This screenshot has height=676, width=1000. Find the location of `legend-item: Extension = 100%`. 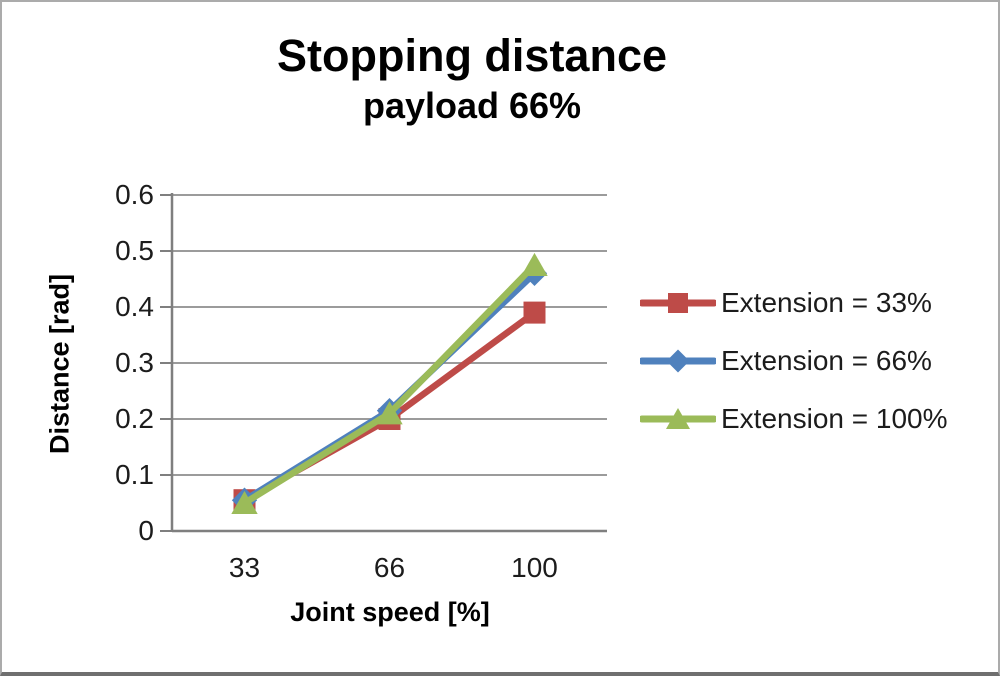

legend-item: Extension = 100% is located at coordinates (794, 418).